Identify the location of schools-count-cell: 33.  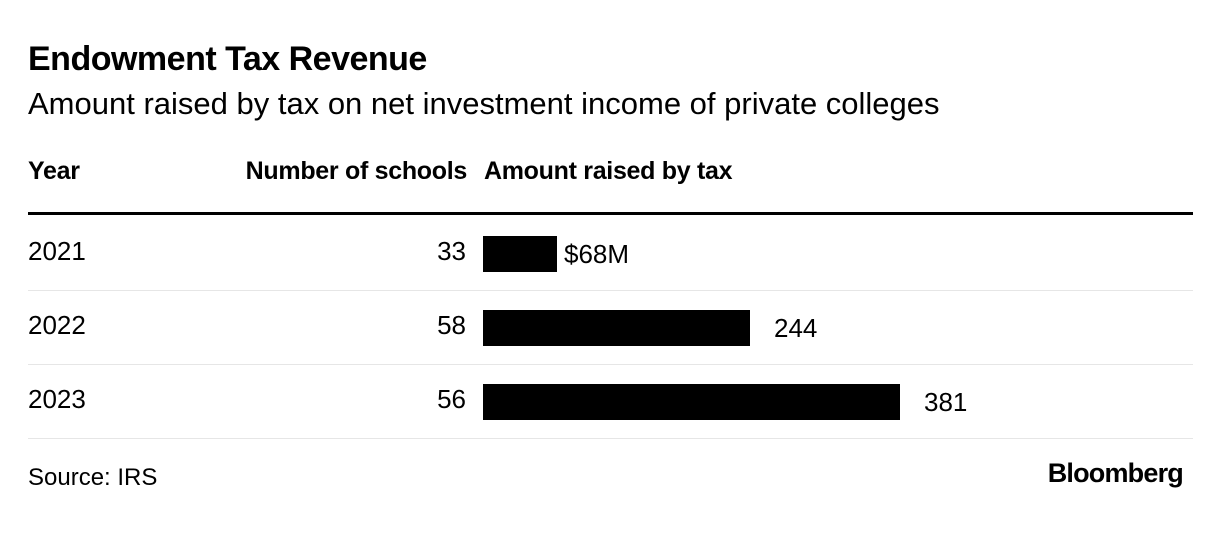
(451, 251).